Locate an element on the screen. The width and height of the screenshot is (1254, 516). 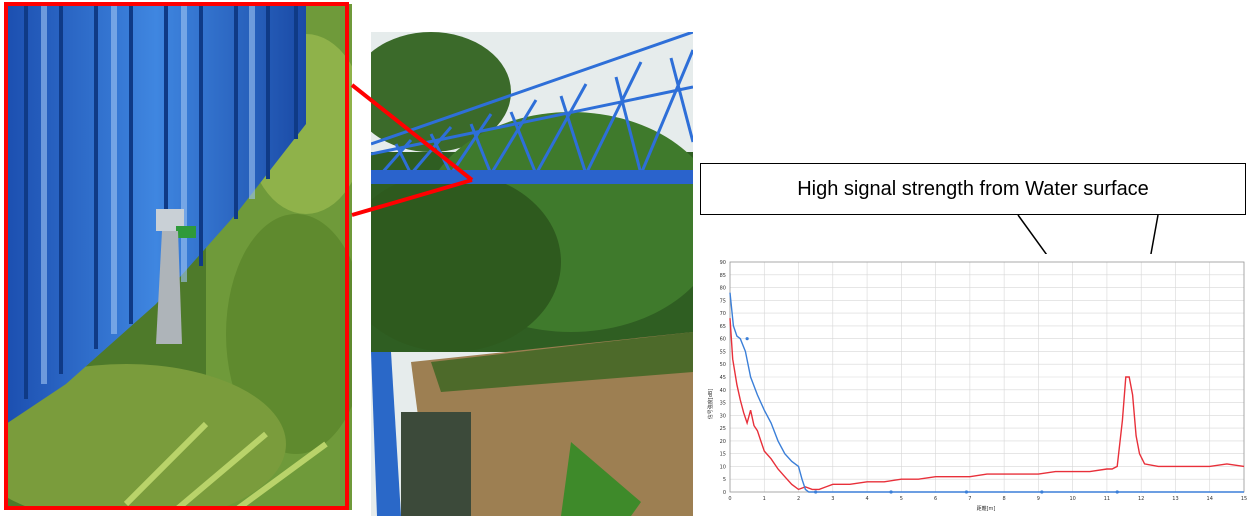
series-line-red is located at coordinates (987, 404).